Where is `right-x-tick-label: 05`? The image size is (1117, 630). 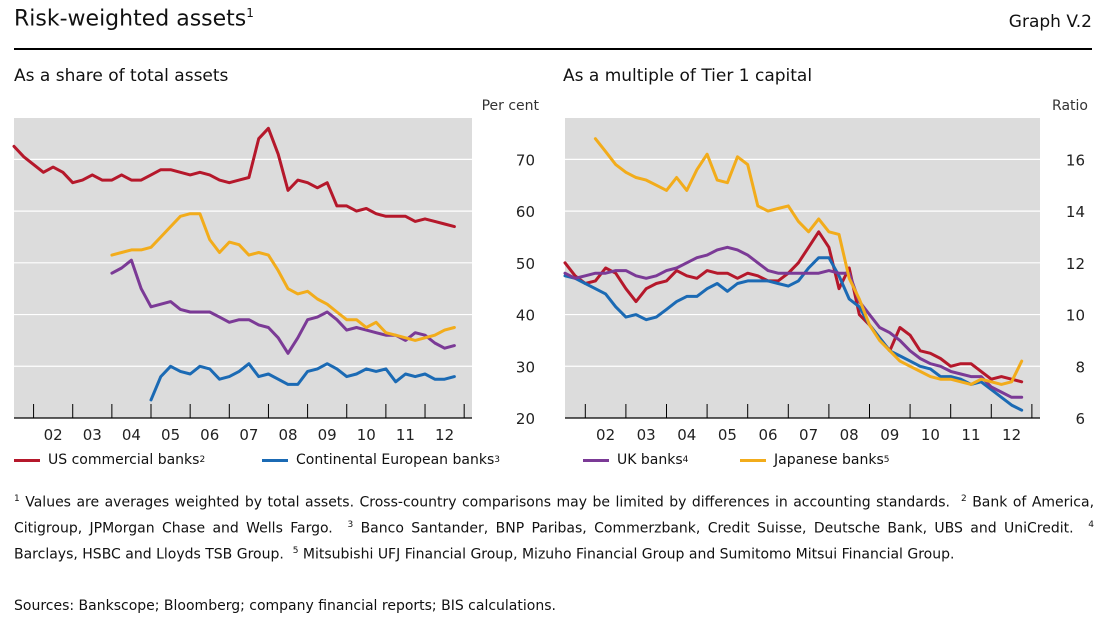 right-x-tick-label: 05 is located at coordinates (727, 435).